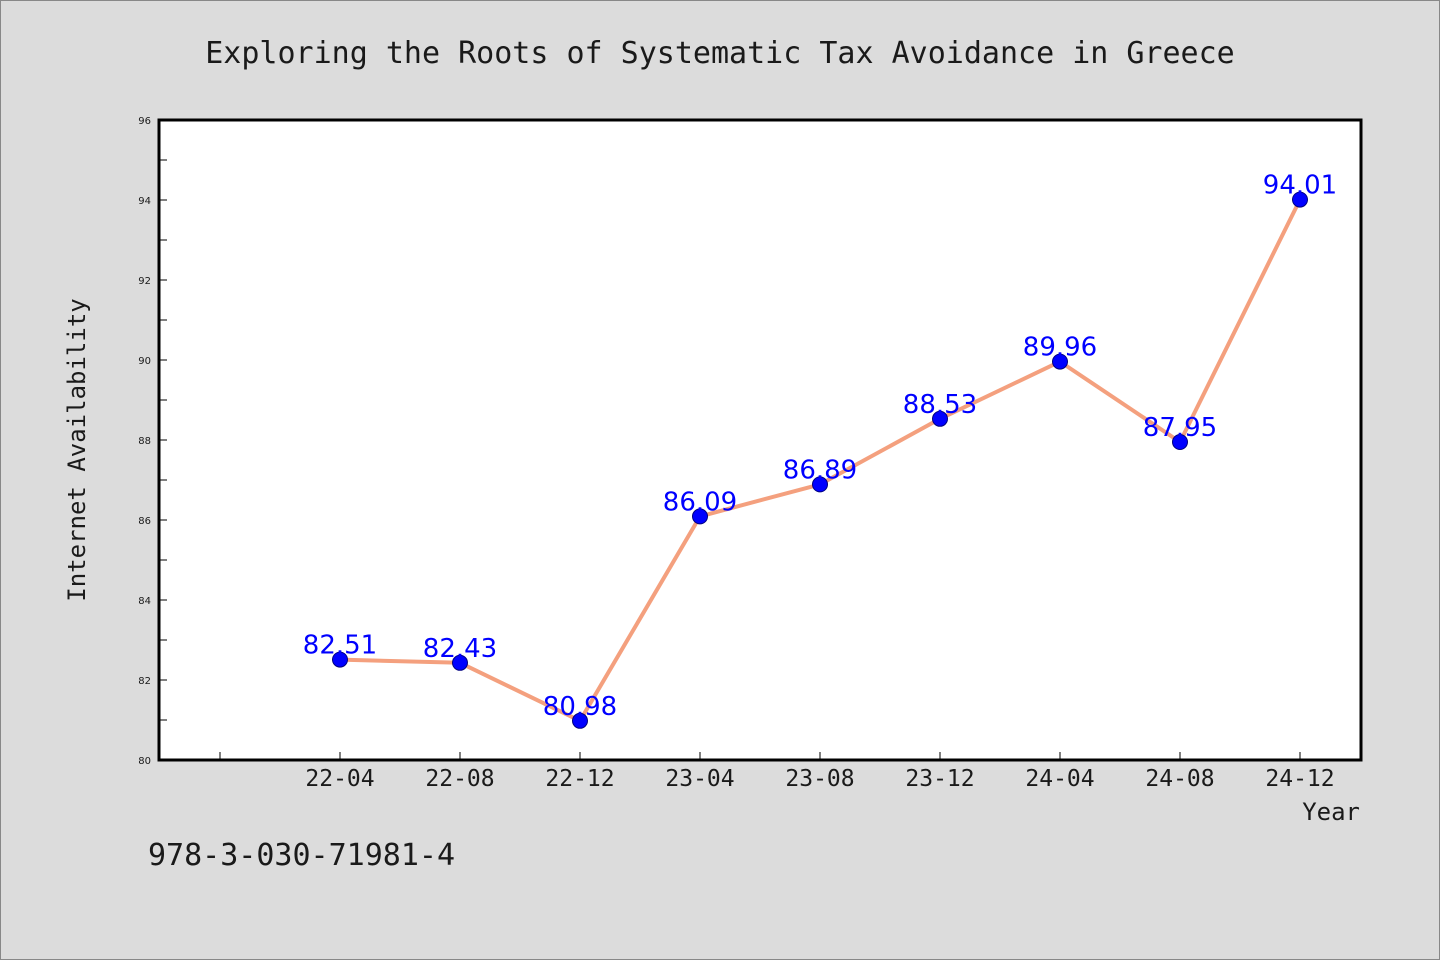 Image resolution: width=1440 pixels, height=960 pixels. What do you see at coordinates (820, 470) in the screenshot?
I see `data-label: 86.89` at bounding box center [820, 470].